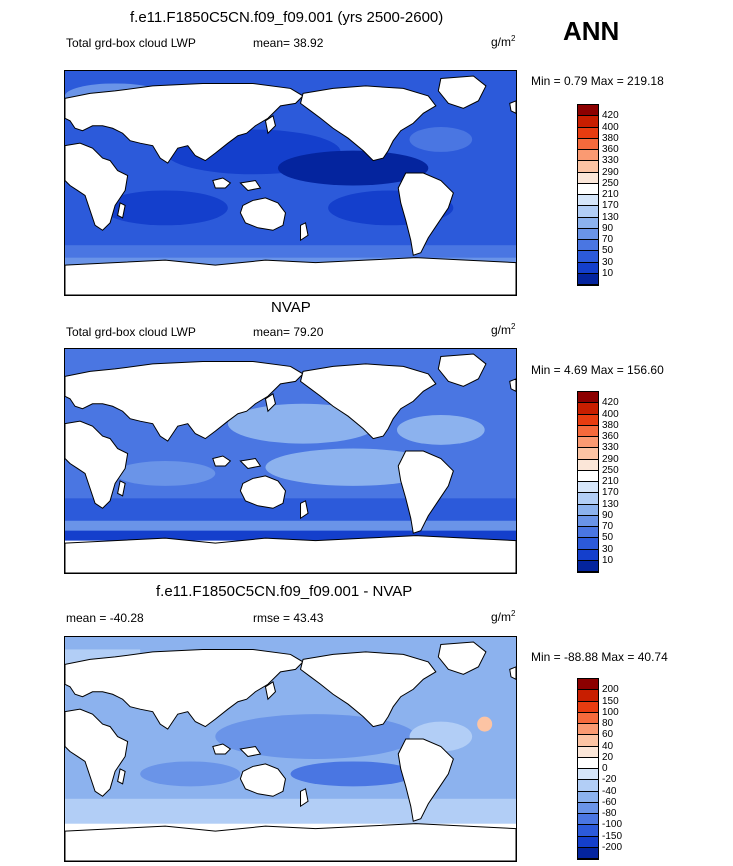 The image size is (733, 866). What do you see at coordinates (288, 618) in the screenshot?
I see `rmse-label: rmse = 43.43` at bounding box center [288, 618].